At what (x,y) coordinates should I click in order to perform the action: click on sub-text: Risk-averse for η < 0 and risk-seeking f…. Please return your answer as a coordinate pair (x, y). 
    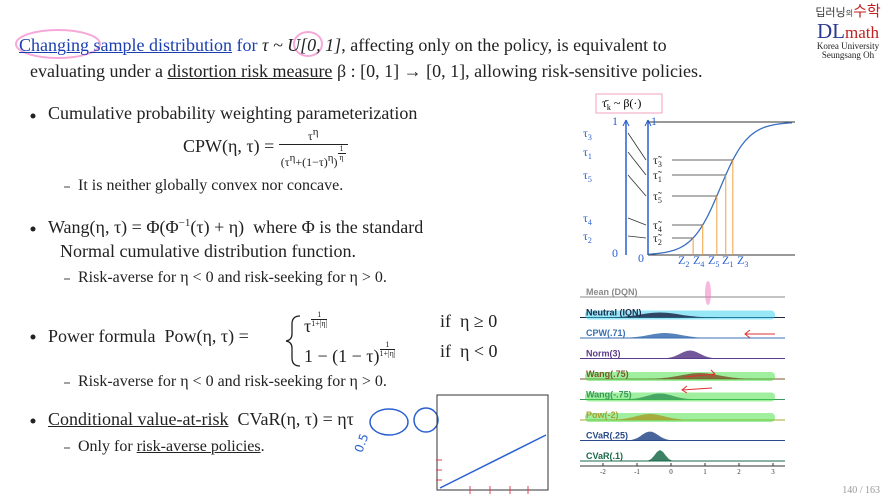
    Looking at the image, I should click on (232, 381).